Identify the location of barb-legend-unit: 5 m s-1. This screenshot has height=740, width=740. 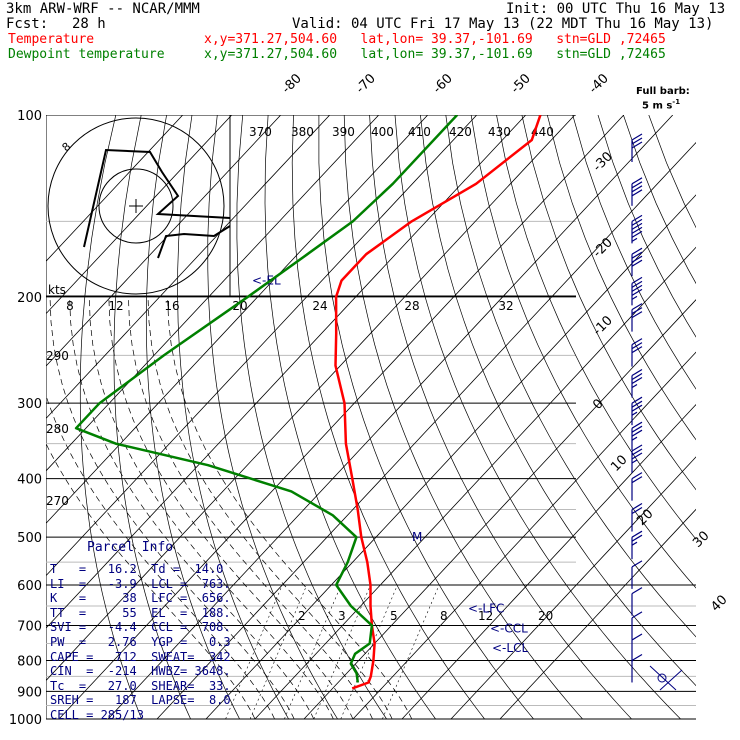
(663, 104).